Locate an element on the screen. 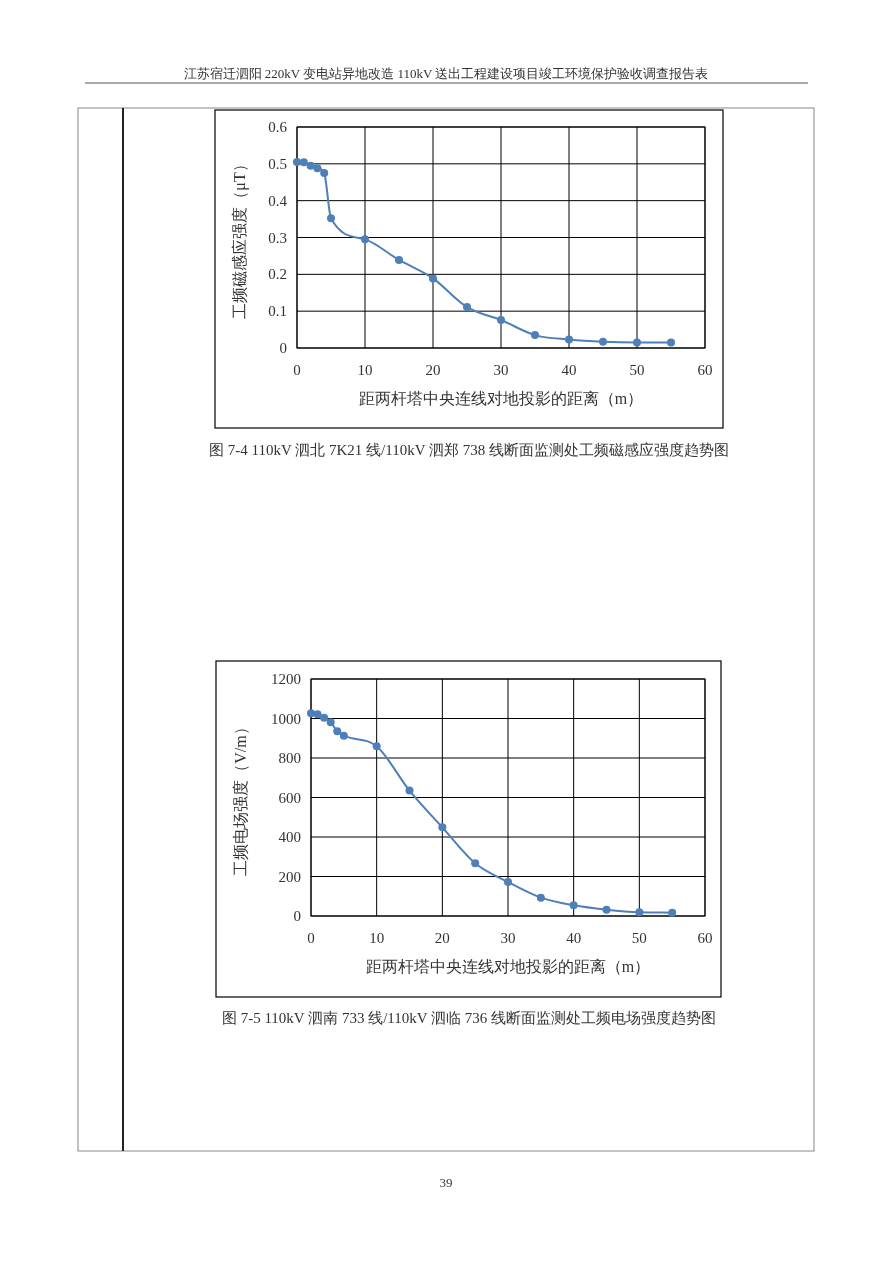  y-axis-title: 工频磁感应强度（μT） is located at coordinates (240, 237).